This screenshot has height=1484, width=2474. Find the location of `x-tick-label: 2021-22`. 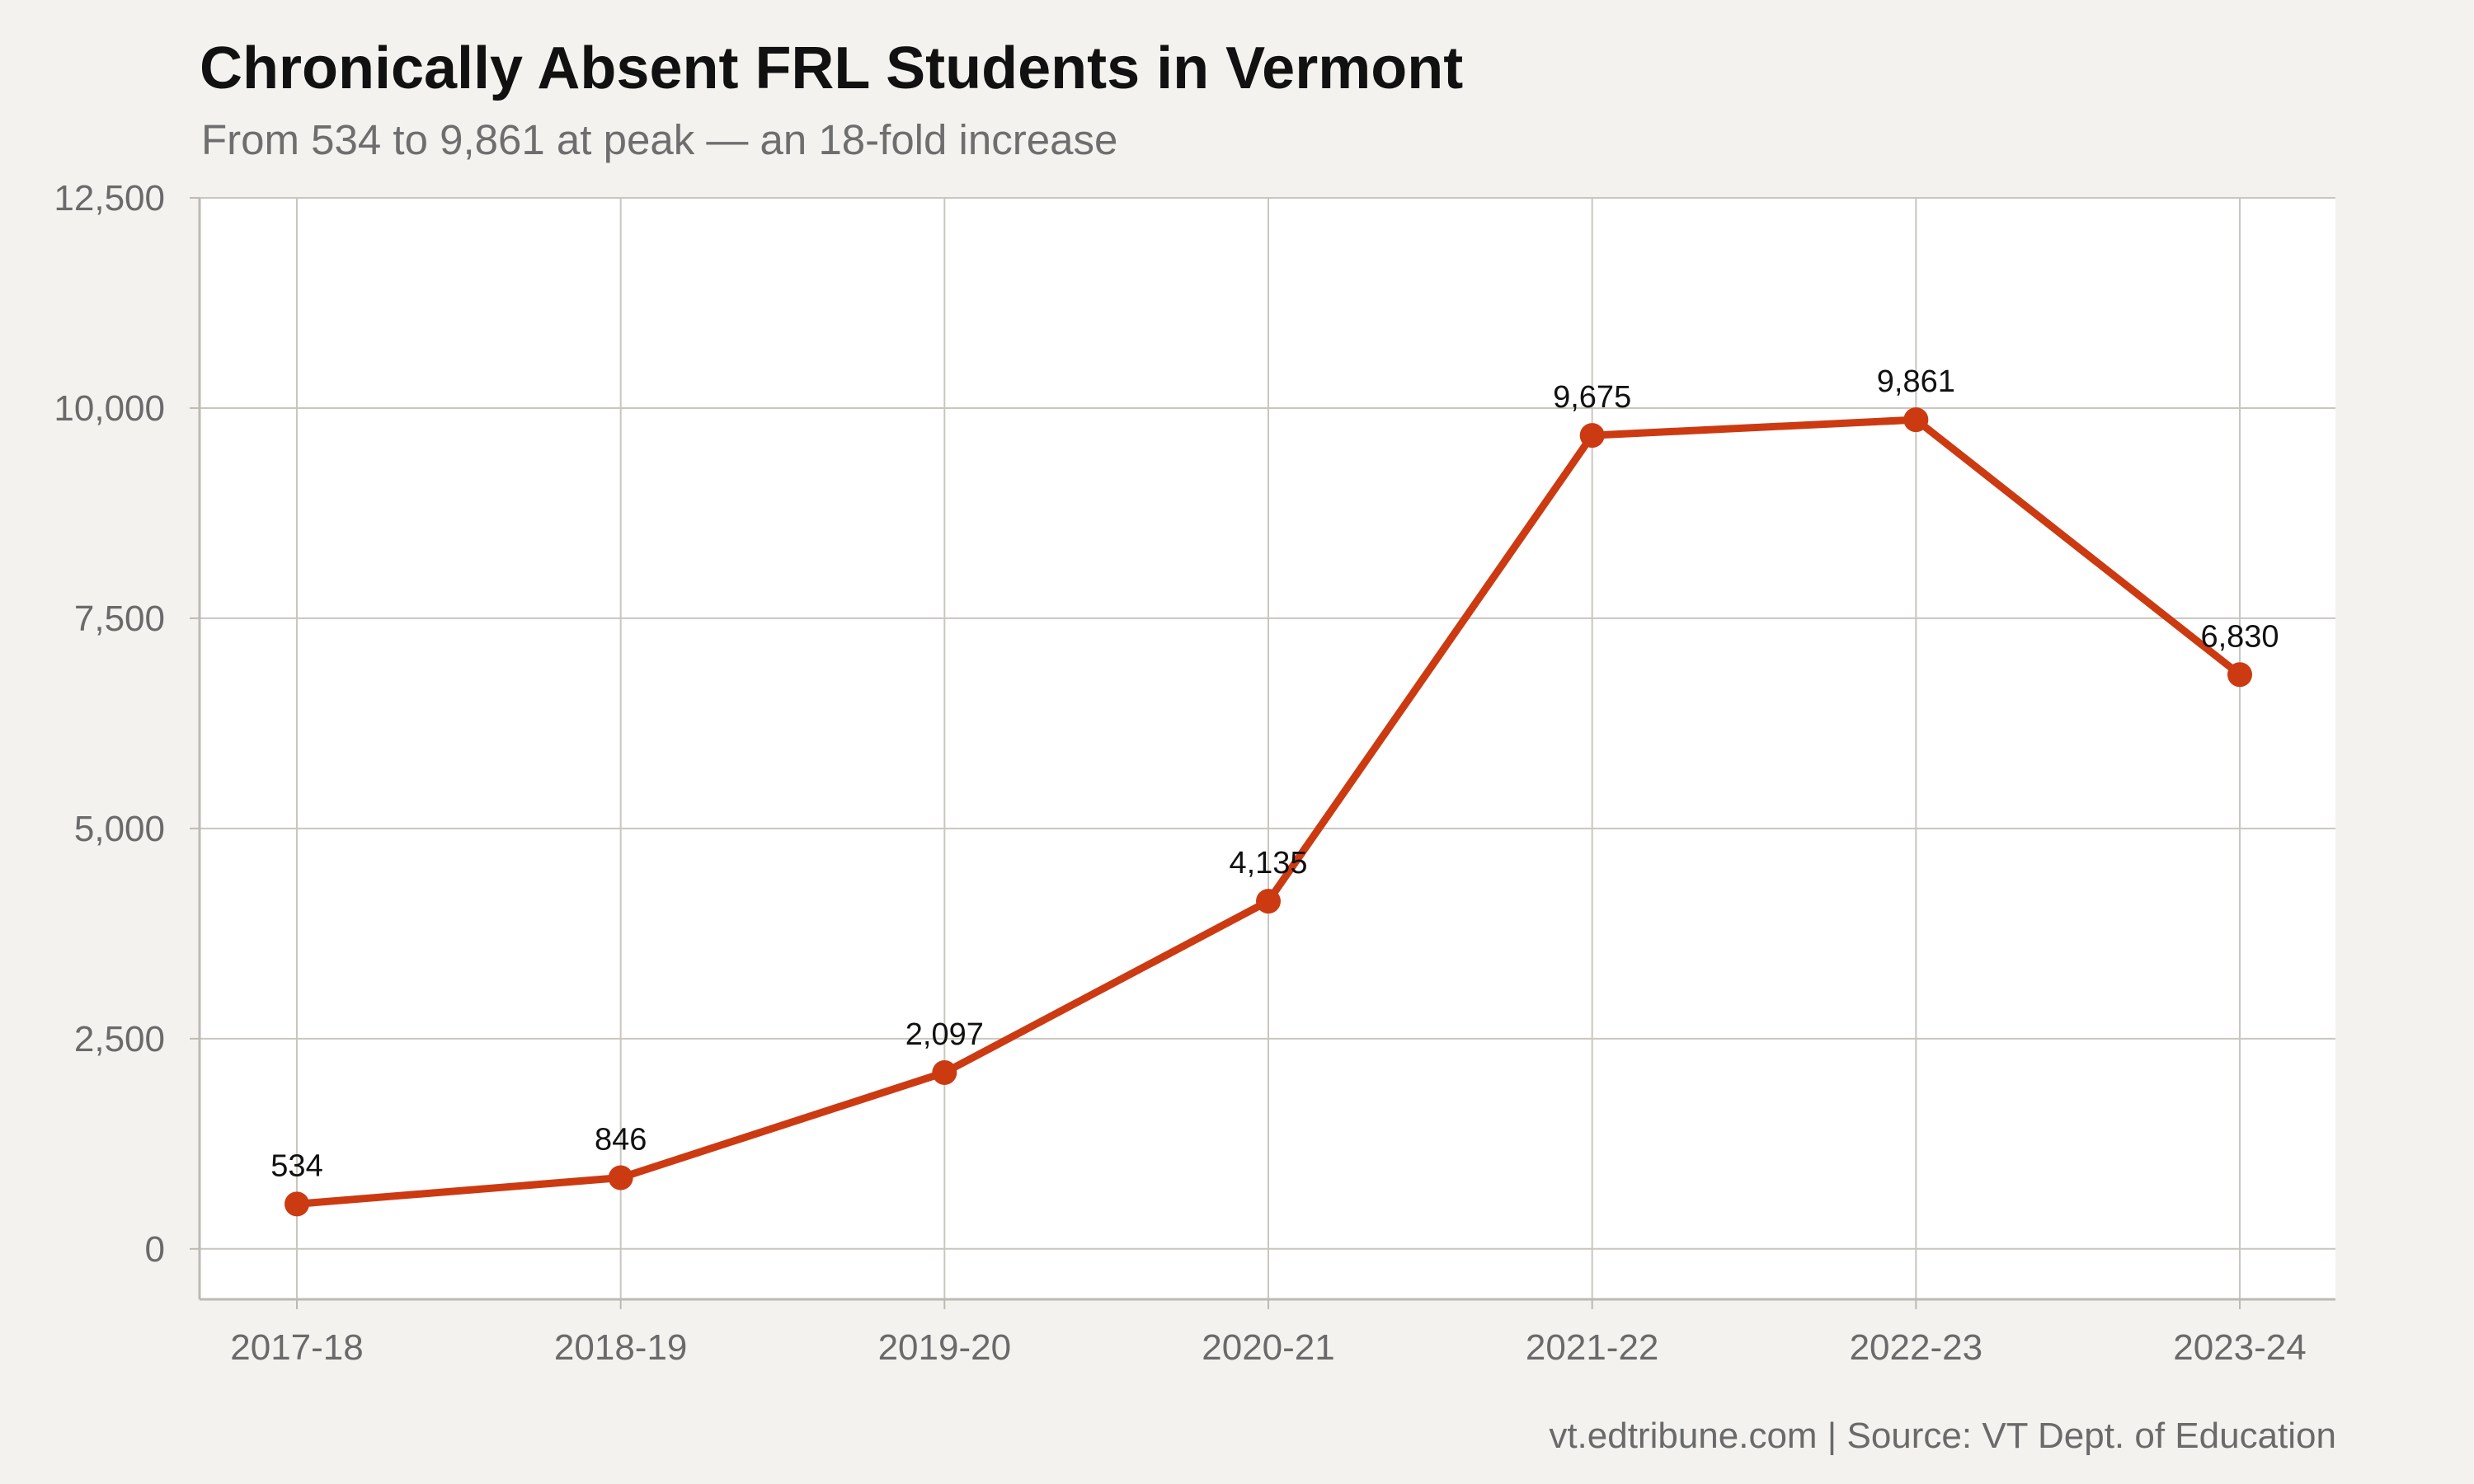

x-tick-label: 2021-22 is located at coordinates (1592, 1347).